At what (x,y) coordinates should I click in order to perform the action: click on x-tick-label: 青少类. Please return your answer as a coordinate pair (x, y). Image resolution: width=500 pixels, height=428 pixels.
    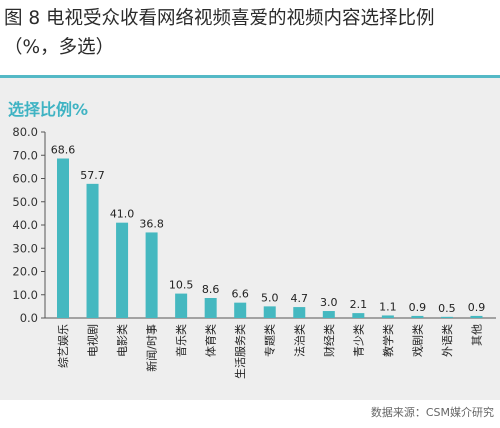
    Looking at the image, I should click on (358, 340).